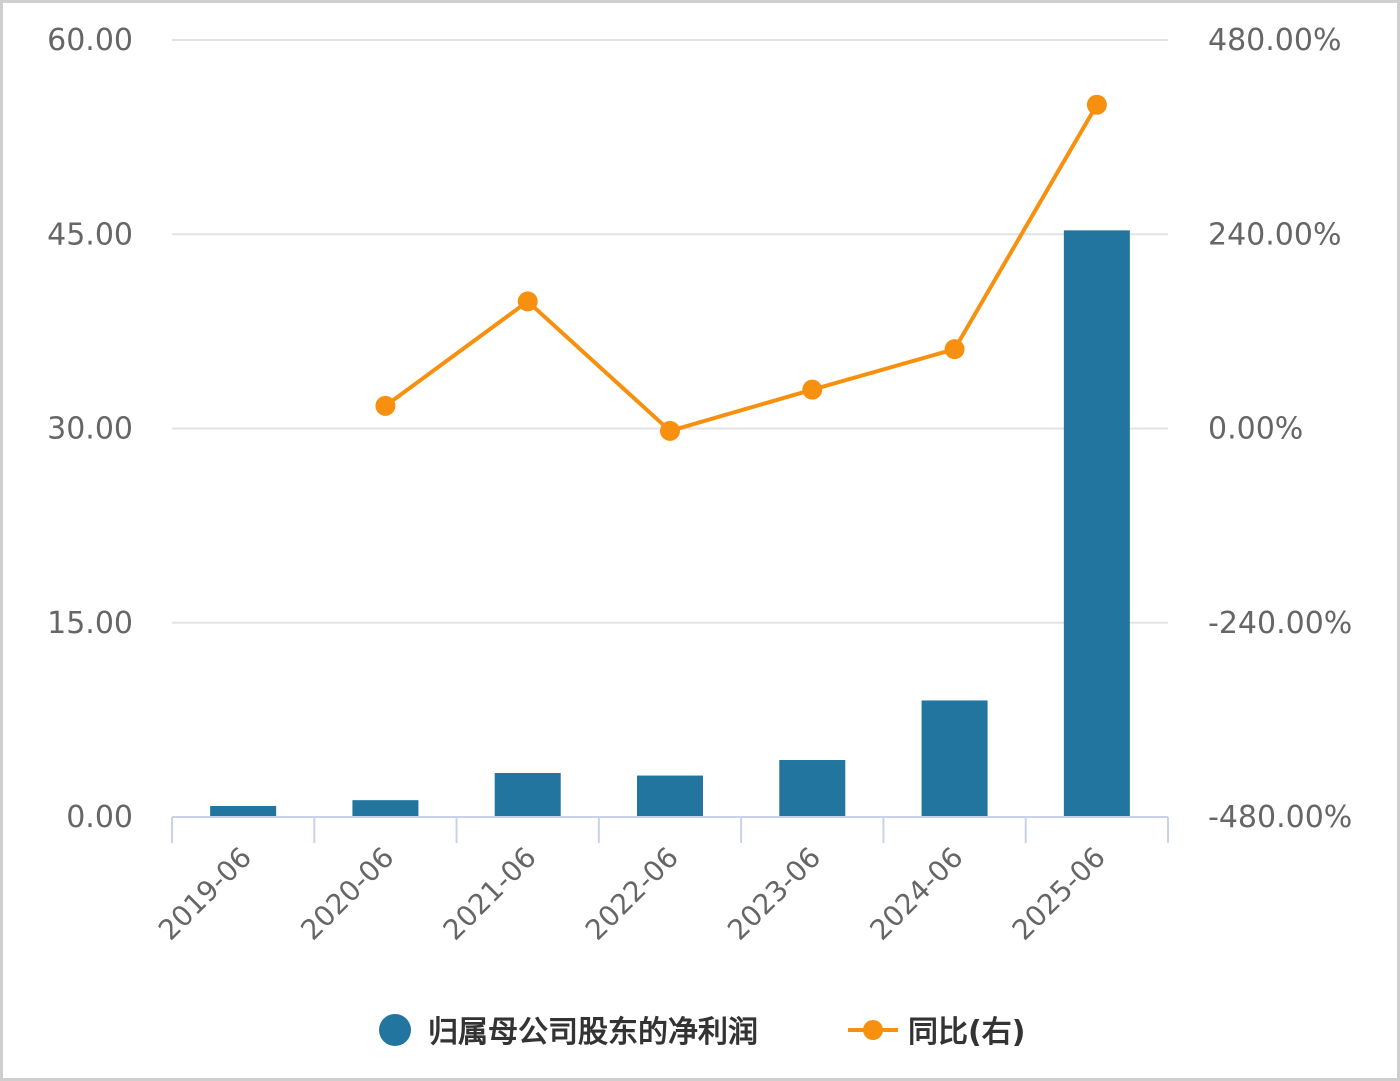 The image size is (1400, 1081). Describe the element at coordinates (774, 894) in the screenshot. I see `x-tick-label: 2023-06` at that location.